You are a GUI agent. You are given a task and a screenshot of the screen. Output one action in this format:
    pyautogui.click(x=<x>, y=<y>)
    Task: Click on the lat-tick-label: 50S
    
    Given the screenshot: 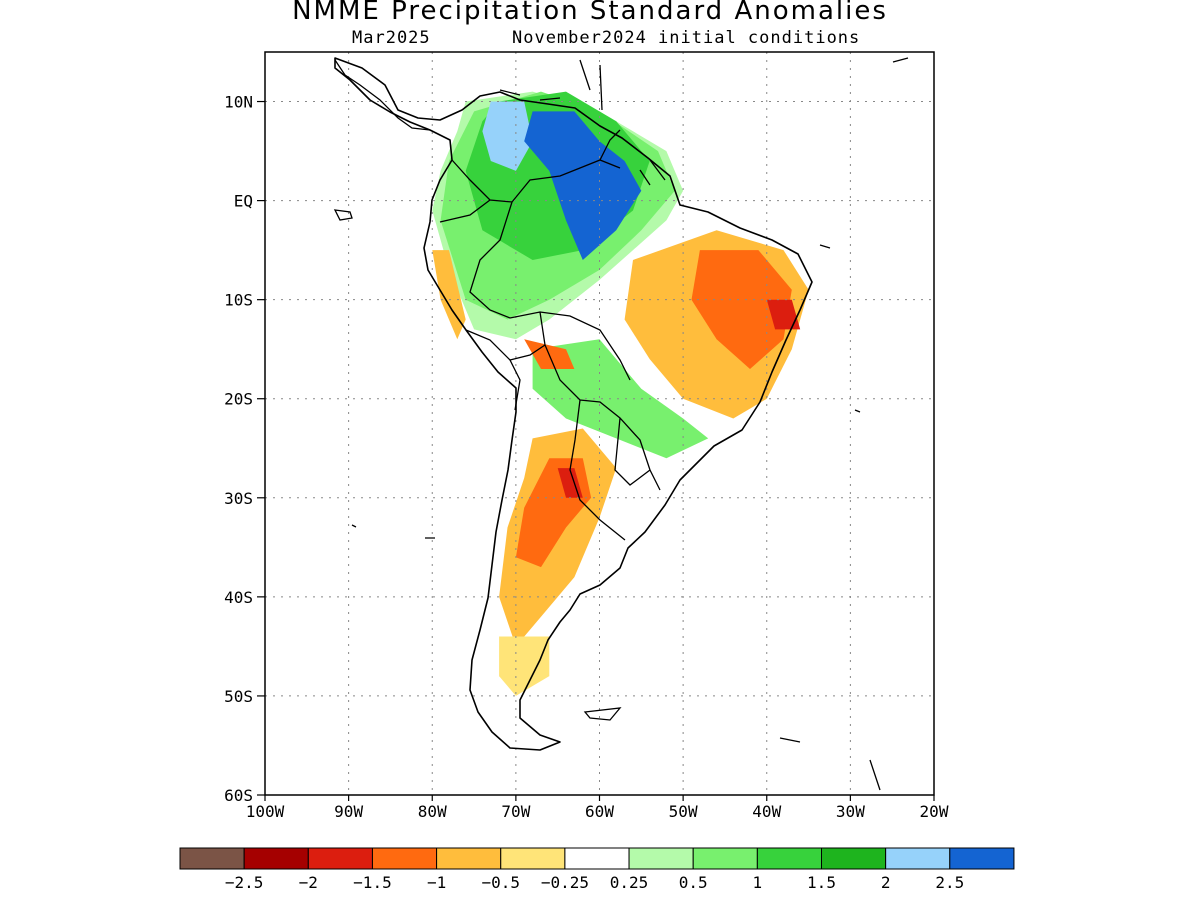 What is the action you would take?
    pyautogui.click(x=238, y=696)
    